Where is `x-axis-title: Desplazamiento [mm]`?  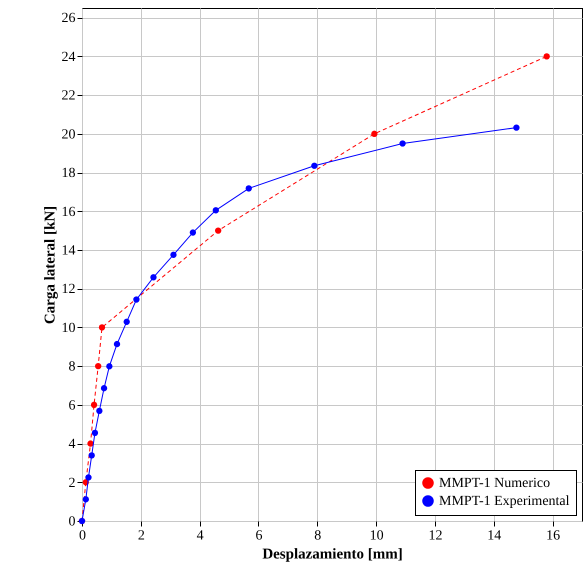 x-axis-title: Desplazamiento [mm] is located at coordinates (332, 554).